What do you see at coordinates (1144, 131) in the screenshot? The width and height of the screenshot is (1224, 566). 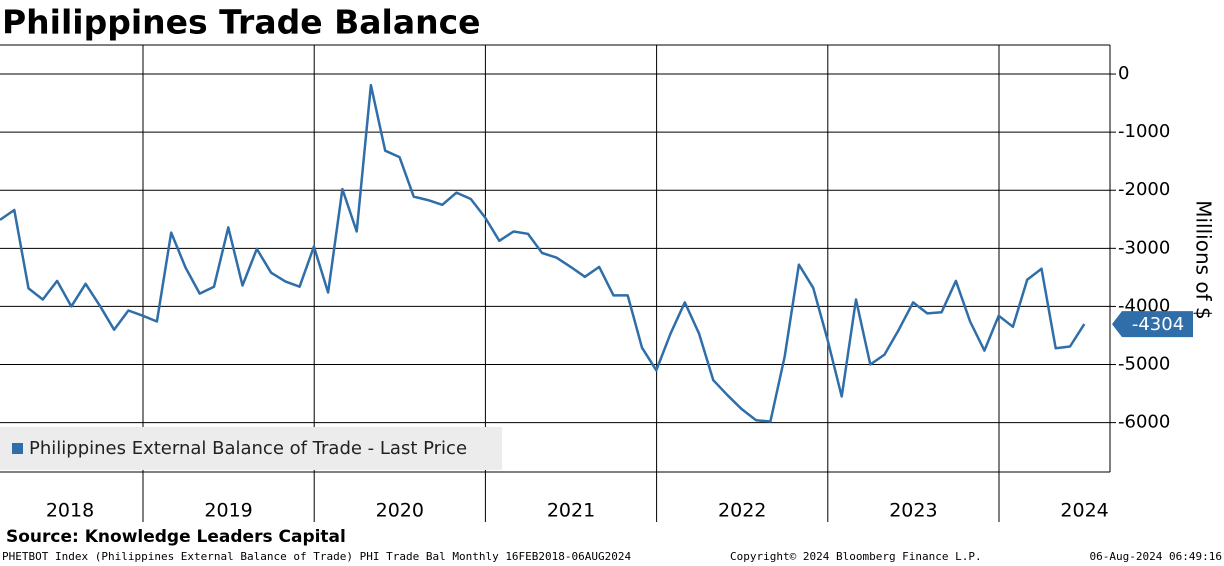 I see `y-tick-label: -1000` at bounding box center [1144, 131].